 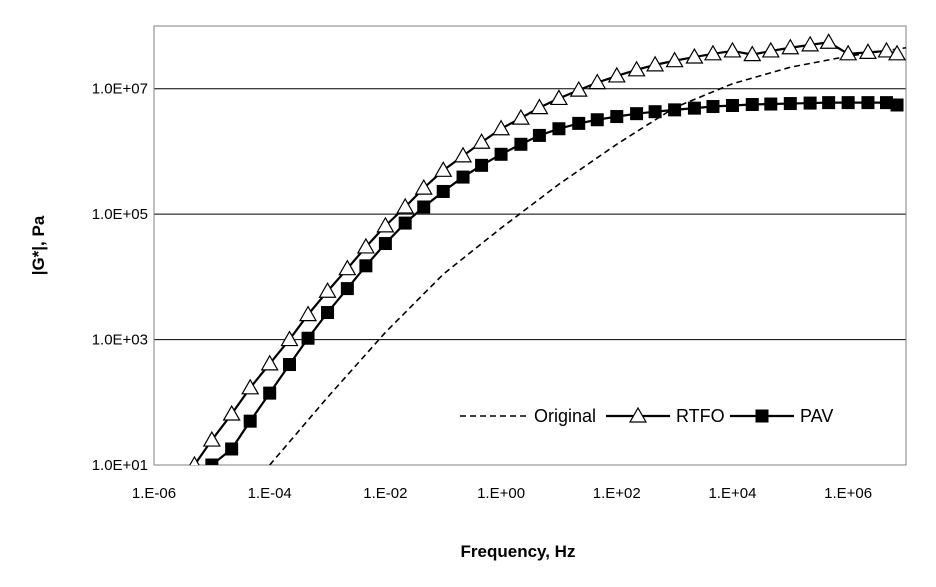 What do you see at coordinates (120, 214) in the screenshot?
I see `y-tick-label: 1.0E+05` at bounding box center [120, 214].